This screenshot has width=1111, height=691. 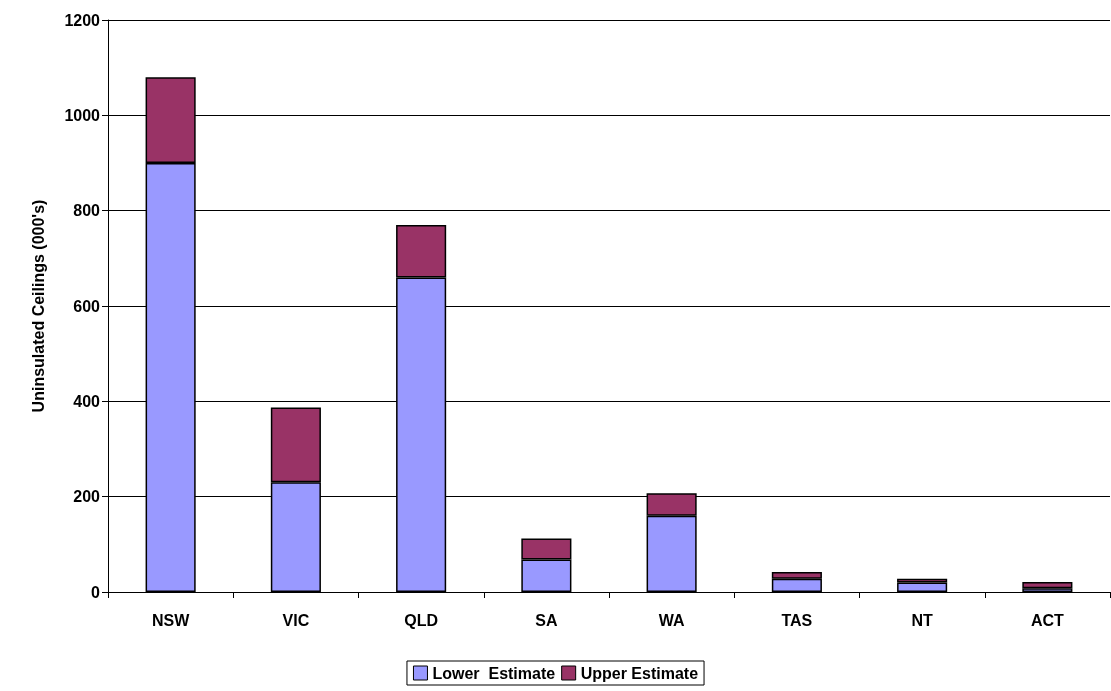 I want to click on y-tick-label: 1000, so click(x=82, y=115).